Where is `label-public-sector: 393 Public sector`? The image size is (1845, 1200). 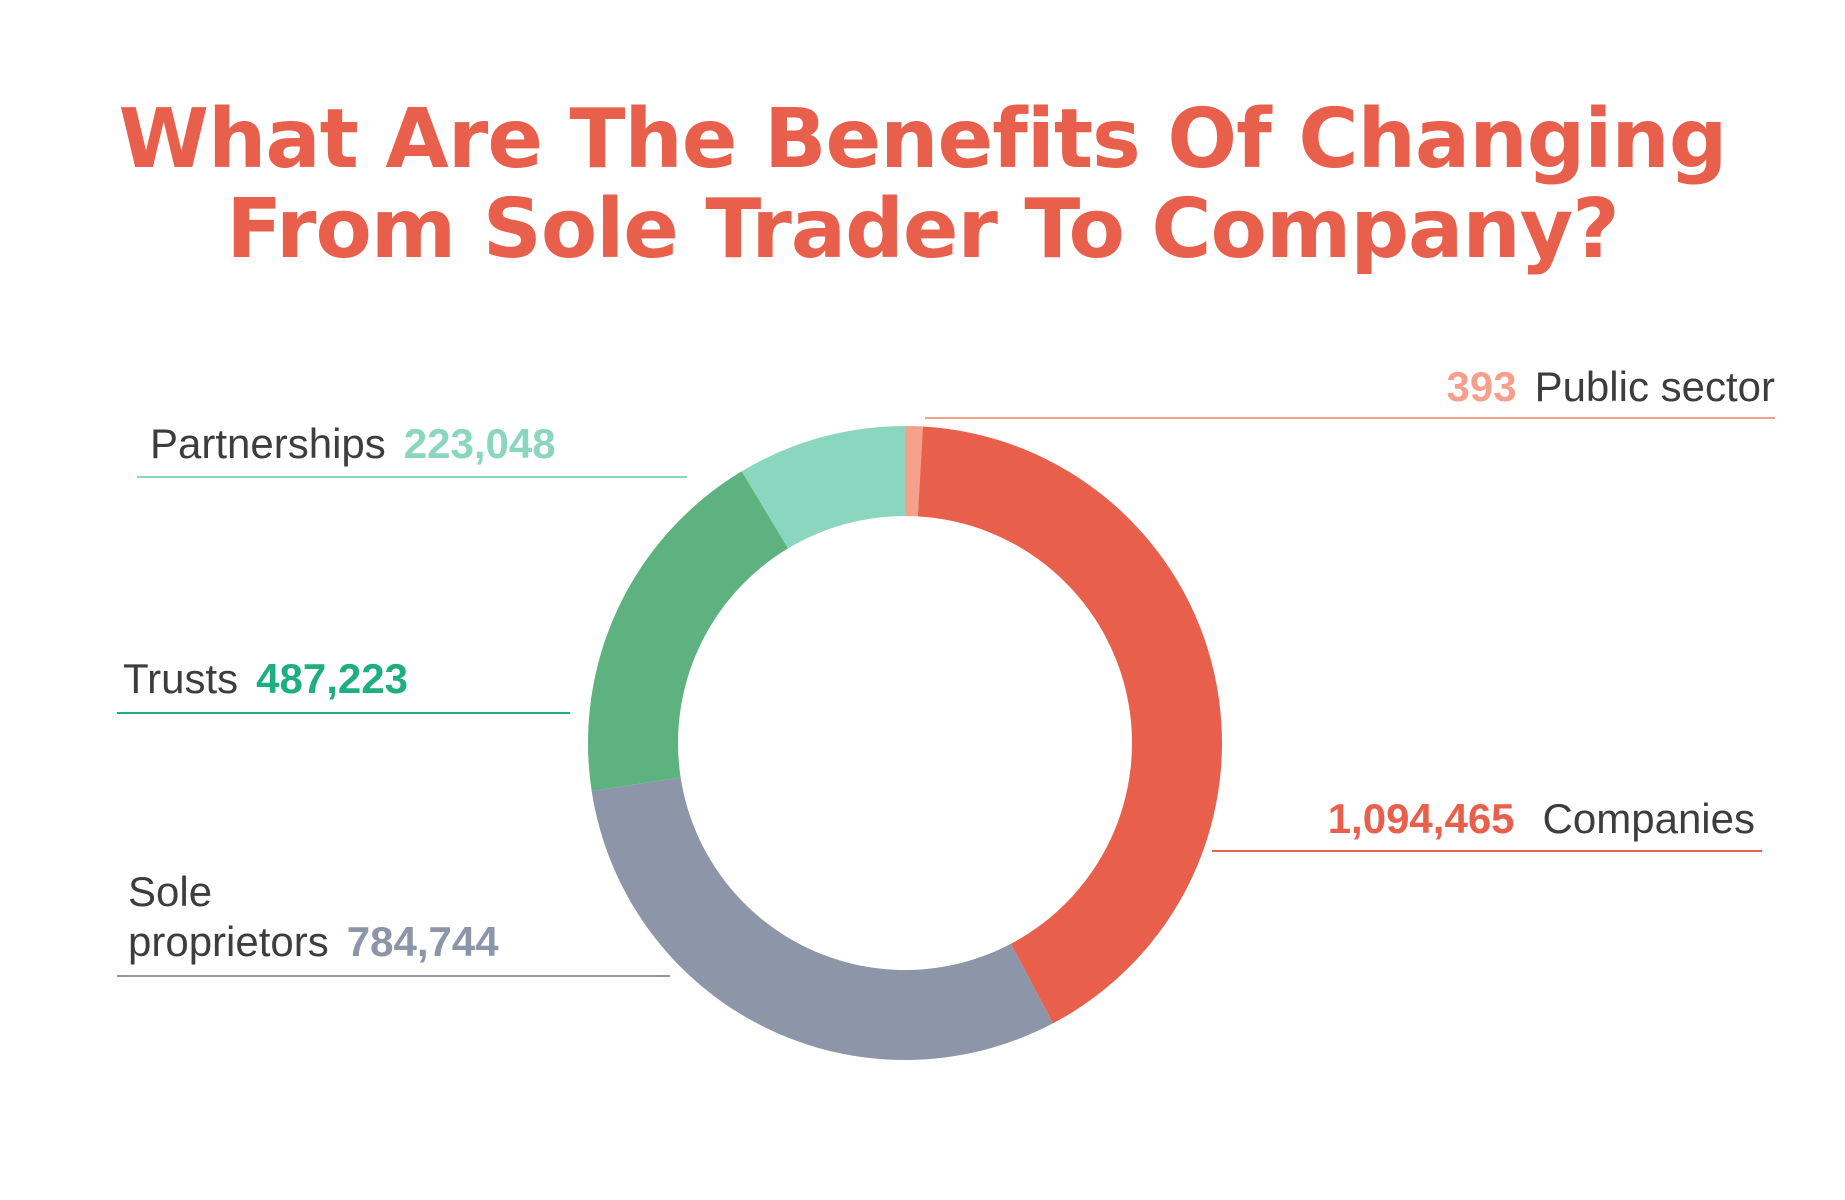 label-public-sector: 393 Public sector is located at coordinates (1350, 391).